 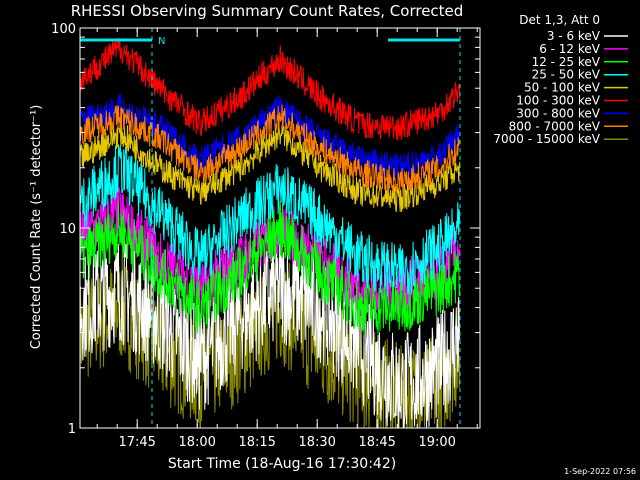 What do you see at coordinates (558, 113) in the screenshot?
I see `legend-label: 300 - 800 keV` at bounding box center [558, 113].